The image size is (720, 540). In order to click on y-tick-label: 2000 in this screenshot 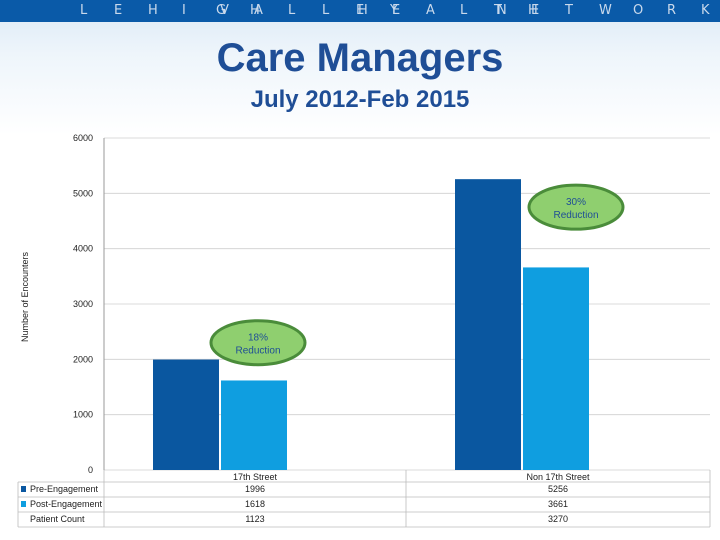, I will do `click(83, 359)`.